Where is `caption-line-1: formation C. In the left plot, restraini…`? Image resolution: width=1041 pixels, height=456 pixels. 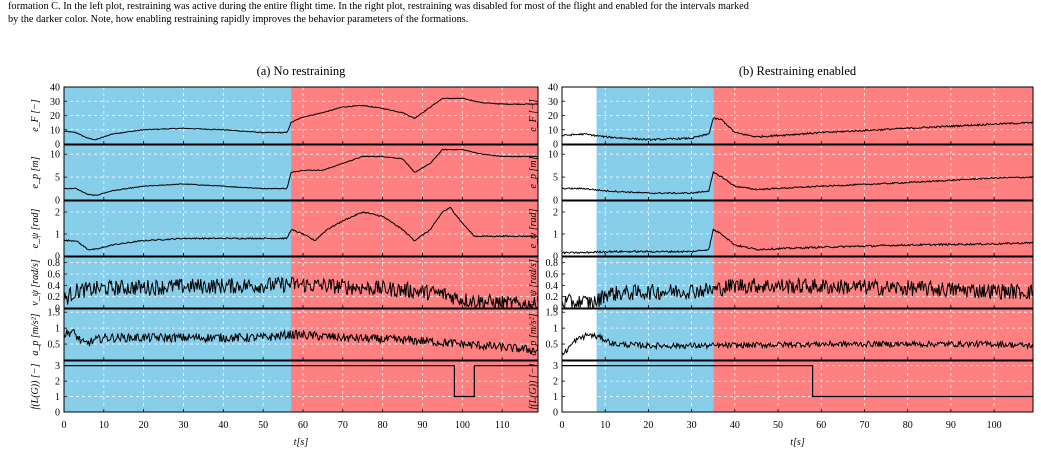 caption-line-1: formation C. In the left plot, restraini… is located at coordinates (378, 6).